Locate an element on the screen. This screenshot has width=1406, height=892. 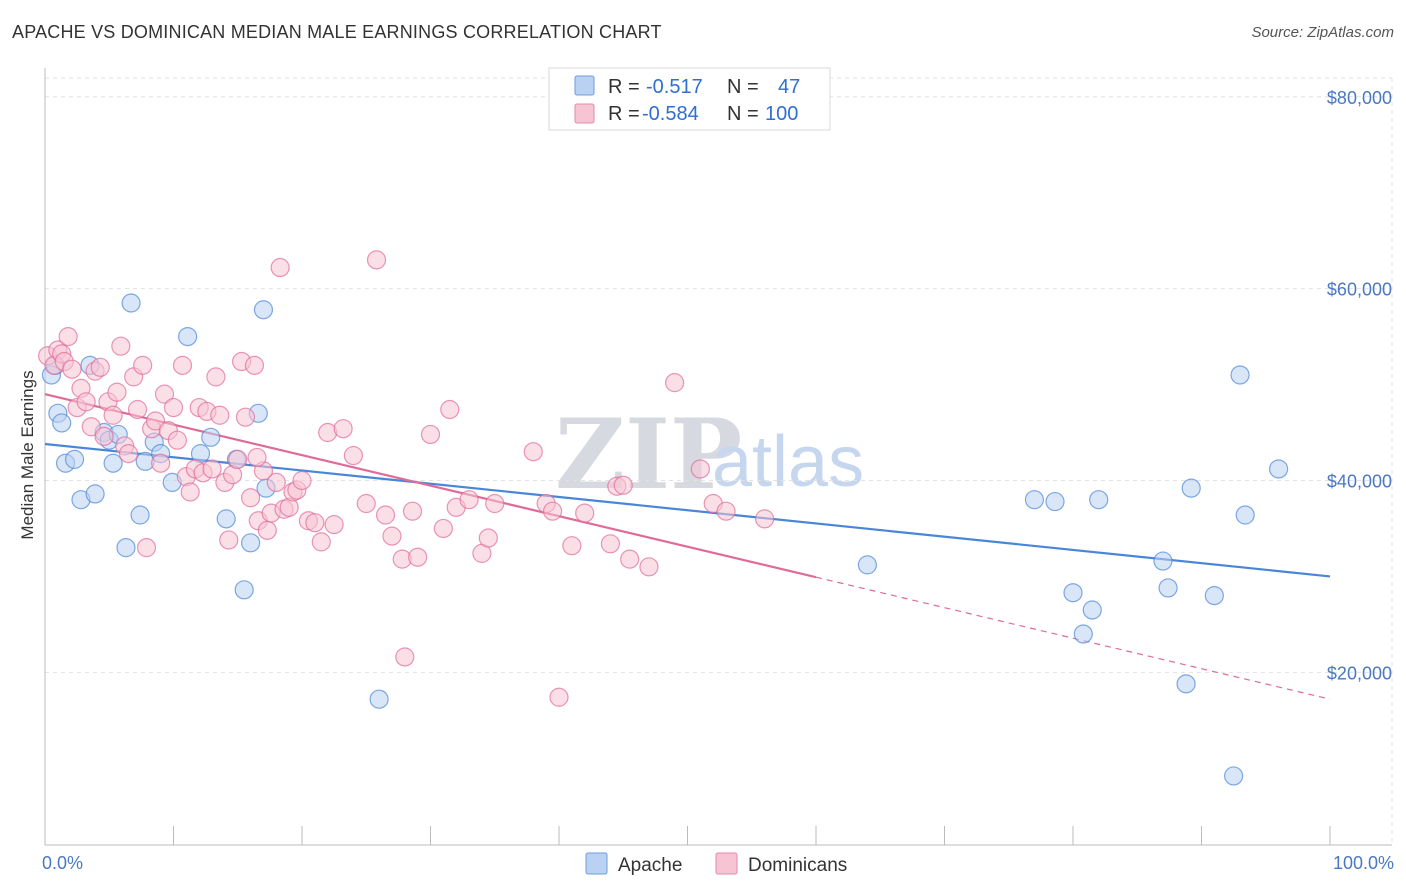
legend-r-label-dominicans: R = is located at coordinates (624, 114).